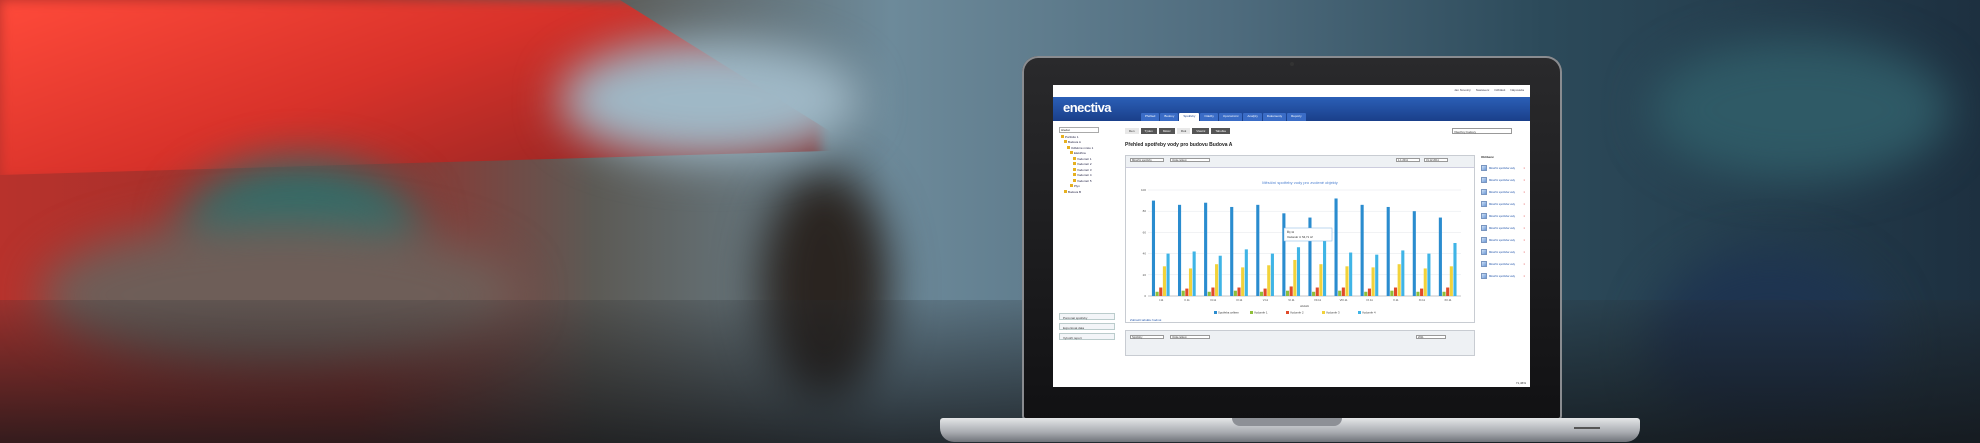 The height and width of the screenshot is (443, 1980). I want to click on tree-item: Portfolio 1, so click(1090, 136).